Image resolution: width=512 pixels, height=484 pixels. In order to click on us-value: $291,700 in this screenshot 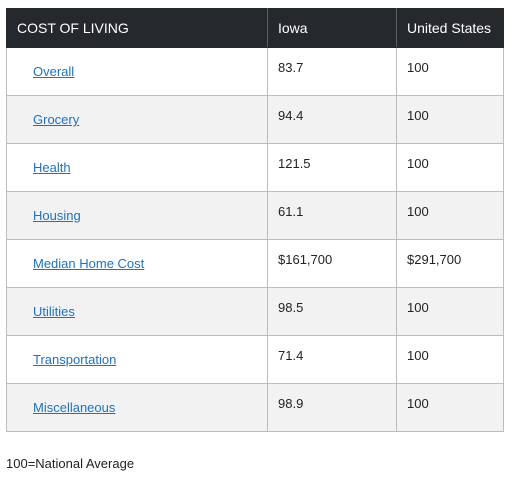, I will do `click(450, 263)`.